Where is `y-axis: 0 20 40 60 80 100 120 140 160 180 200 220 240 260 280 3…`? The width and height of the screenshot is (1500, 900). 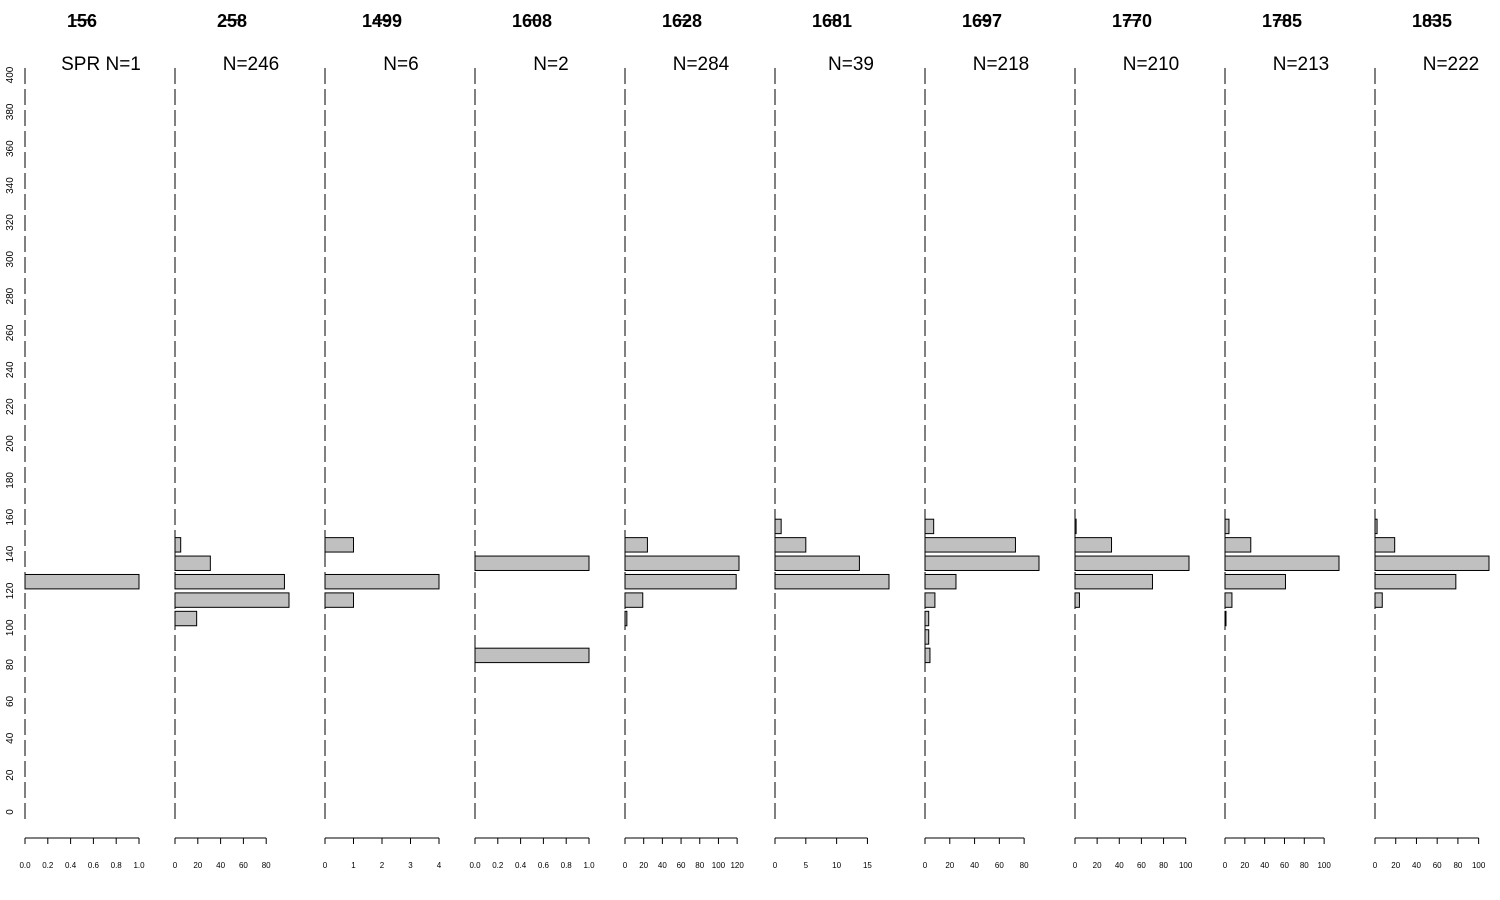
y-axis: 0 20 40 60 80 100 120 140 160 180 200 220 240 260 280 3… is located at coordinates (10, 440).